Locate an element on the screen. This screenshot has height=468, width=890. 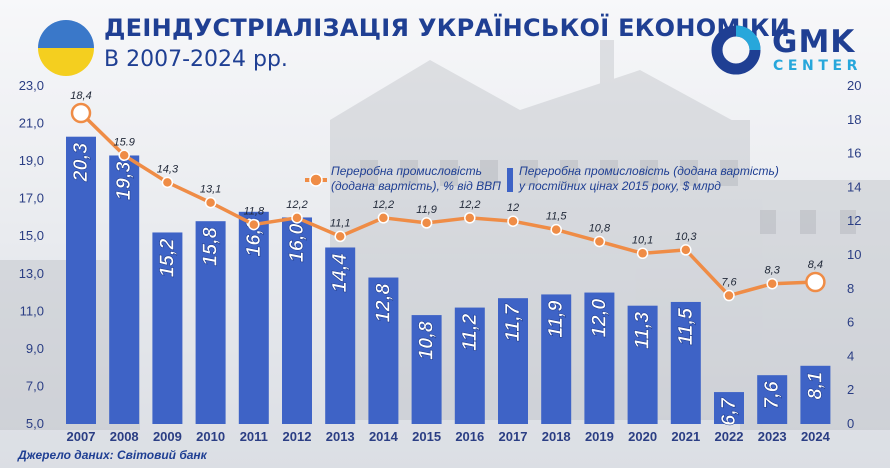
line-value-label: 7,6 is located at coordinates (729, 283).